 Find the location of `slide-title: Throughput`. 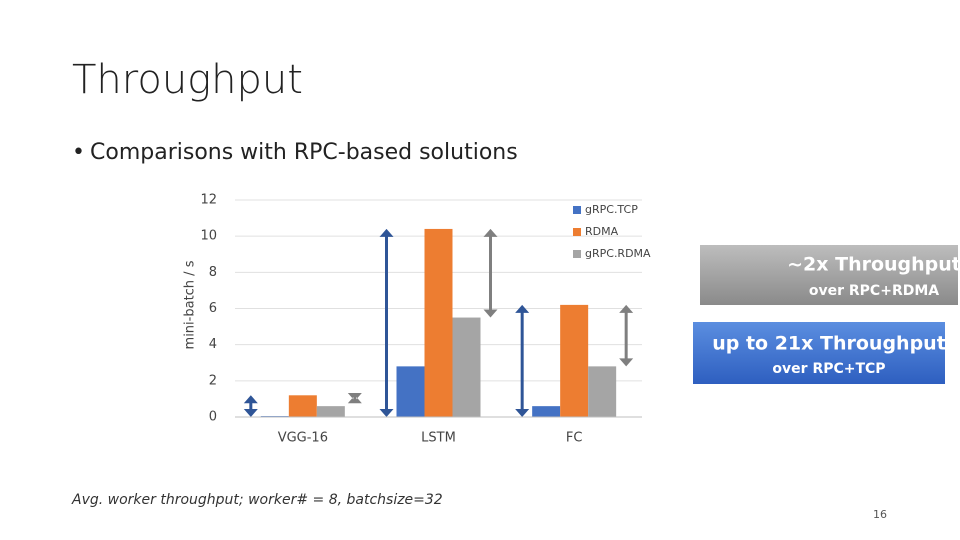

slide-title: Throughput is located at coordinates (187, 80).